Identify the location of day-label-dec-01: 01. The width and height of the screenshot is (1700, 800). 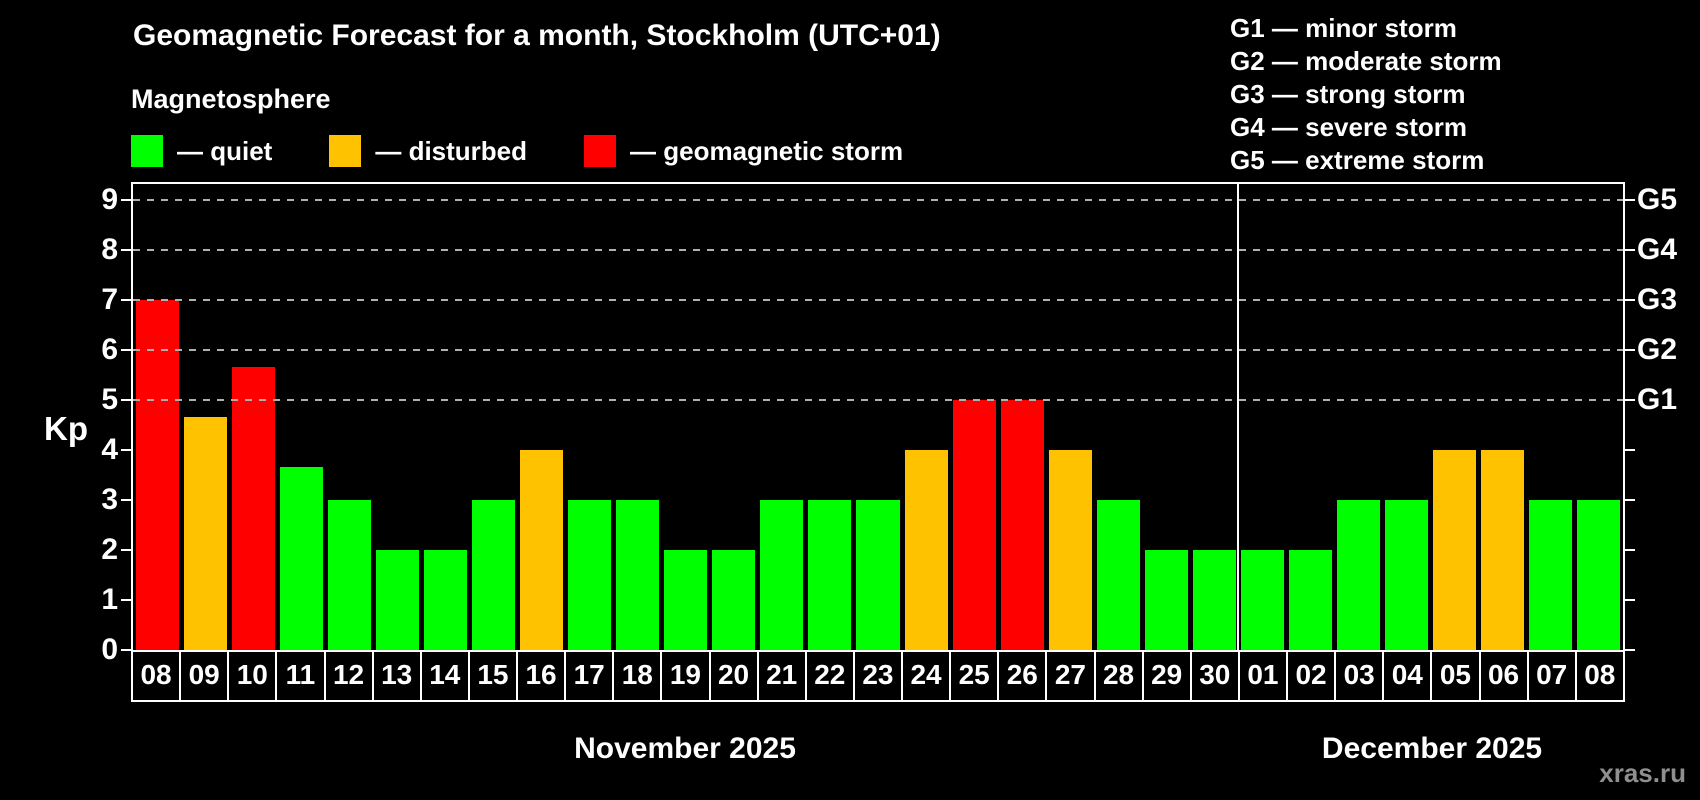
(1261, 676).